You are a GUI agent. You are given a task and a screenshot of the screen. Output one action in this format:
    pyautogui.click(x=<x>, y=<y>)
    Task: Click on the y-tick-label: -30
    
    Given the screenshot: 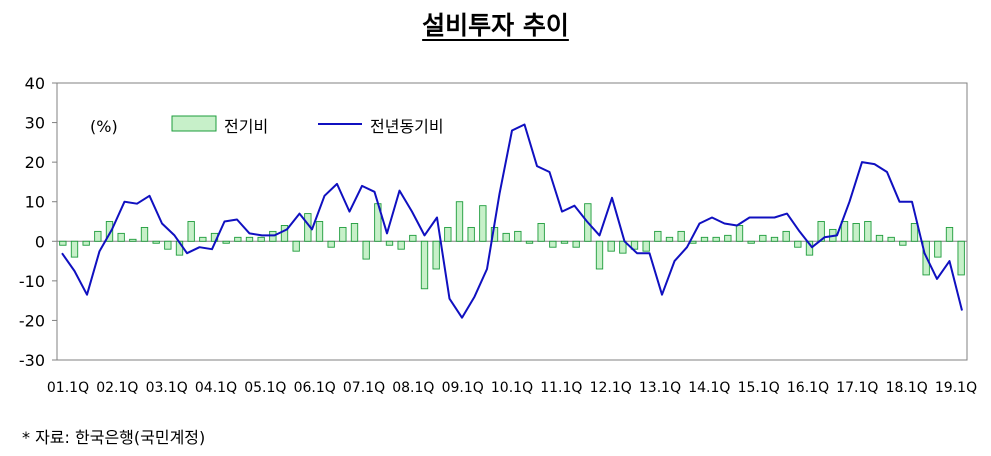 What is the action you would take?
    pyautogui.click(x=32, y=360)
    